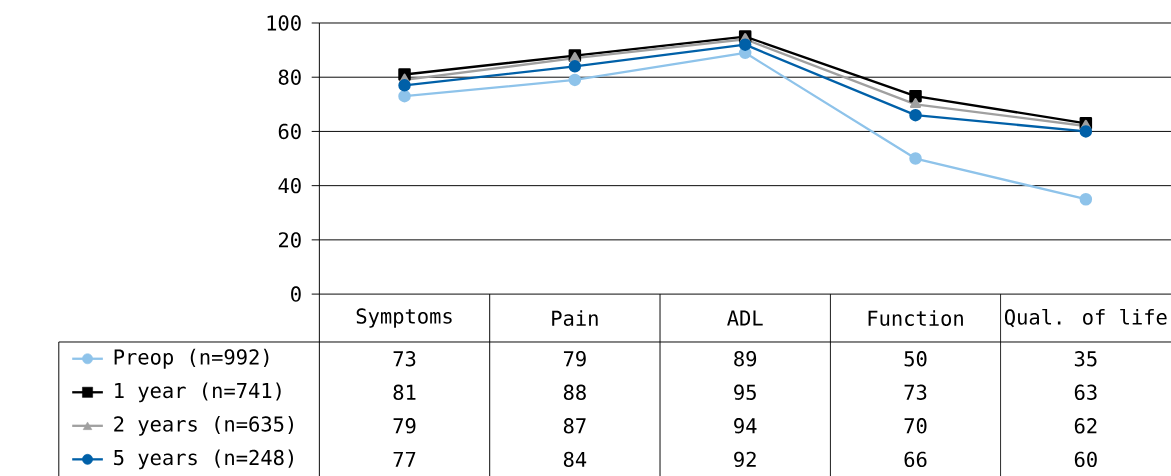 This screenshot has width=1171, height=476. I want to click on data-label: 88, so click(574, 392).